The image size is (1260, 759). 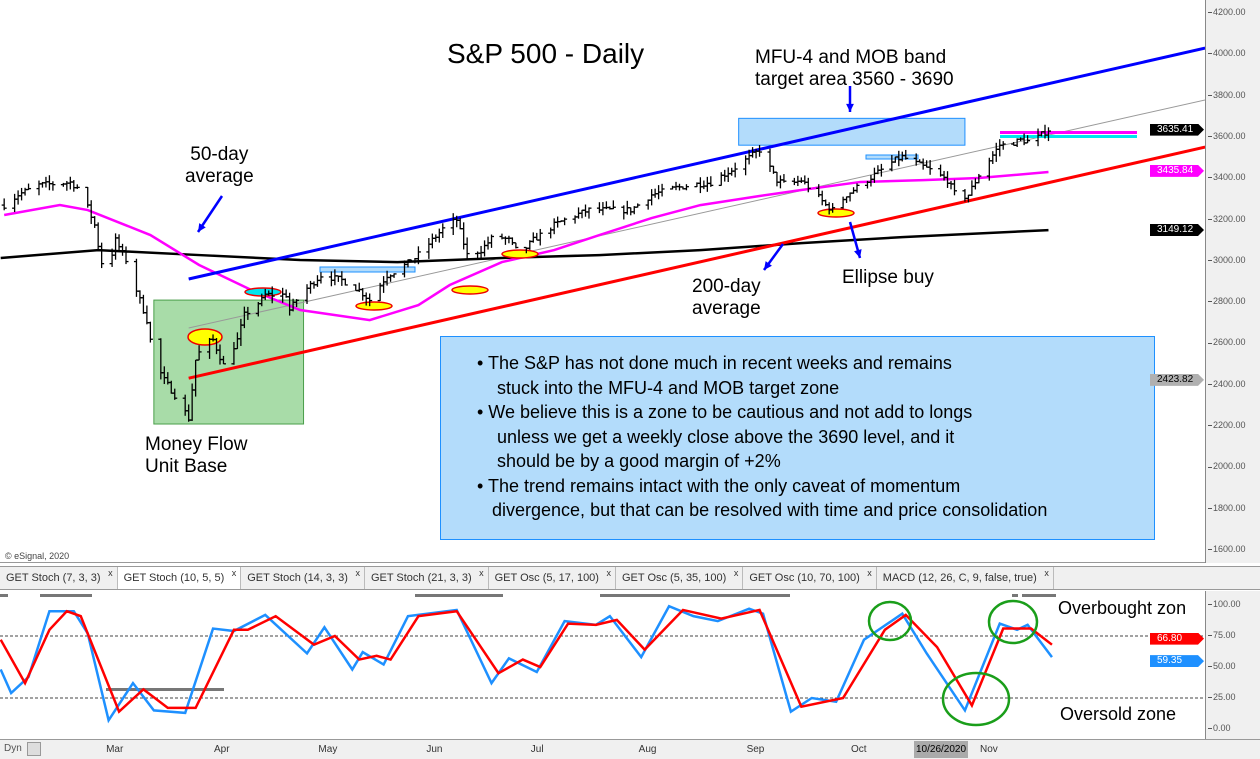 I want to click on stoch-value-tag: 59.35, so click(x=1177, y=661).